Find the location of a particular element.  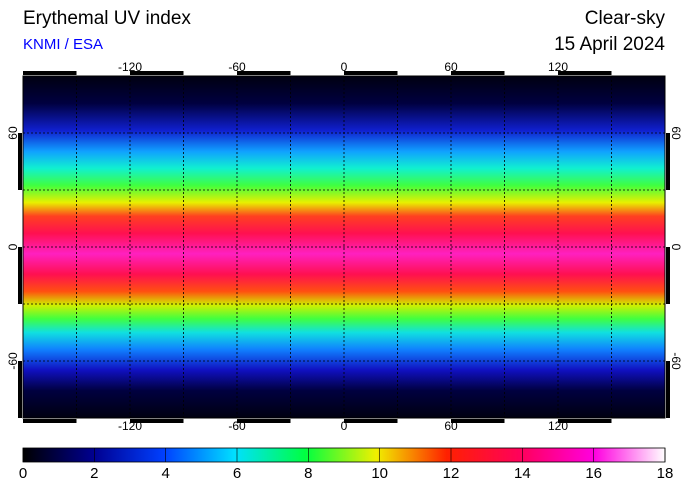

colorbar-label: 14 is located at coordinates (522, 473).